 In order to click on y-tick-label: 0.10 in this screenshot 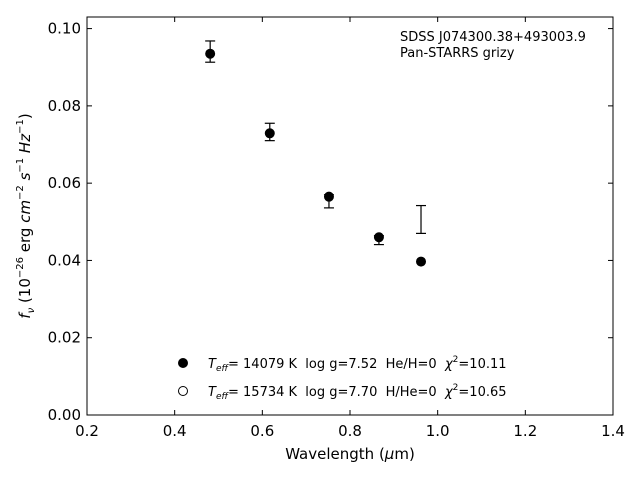, I will do `click(64, 29)`.